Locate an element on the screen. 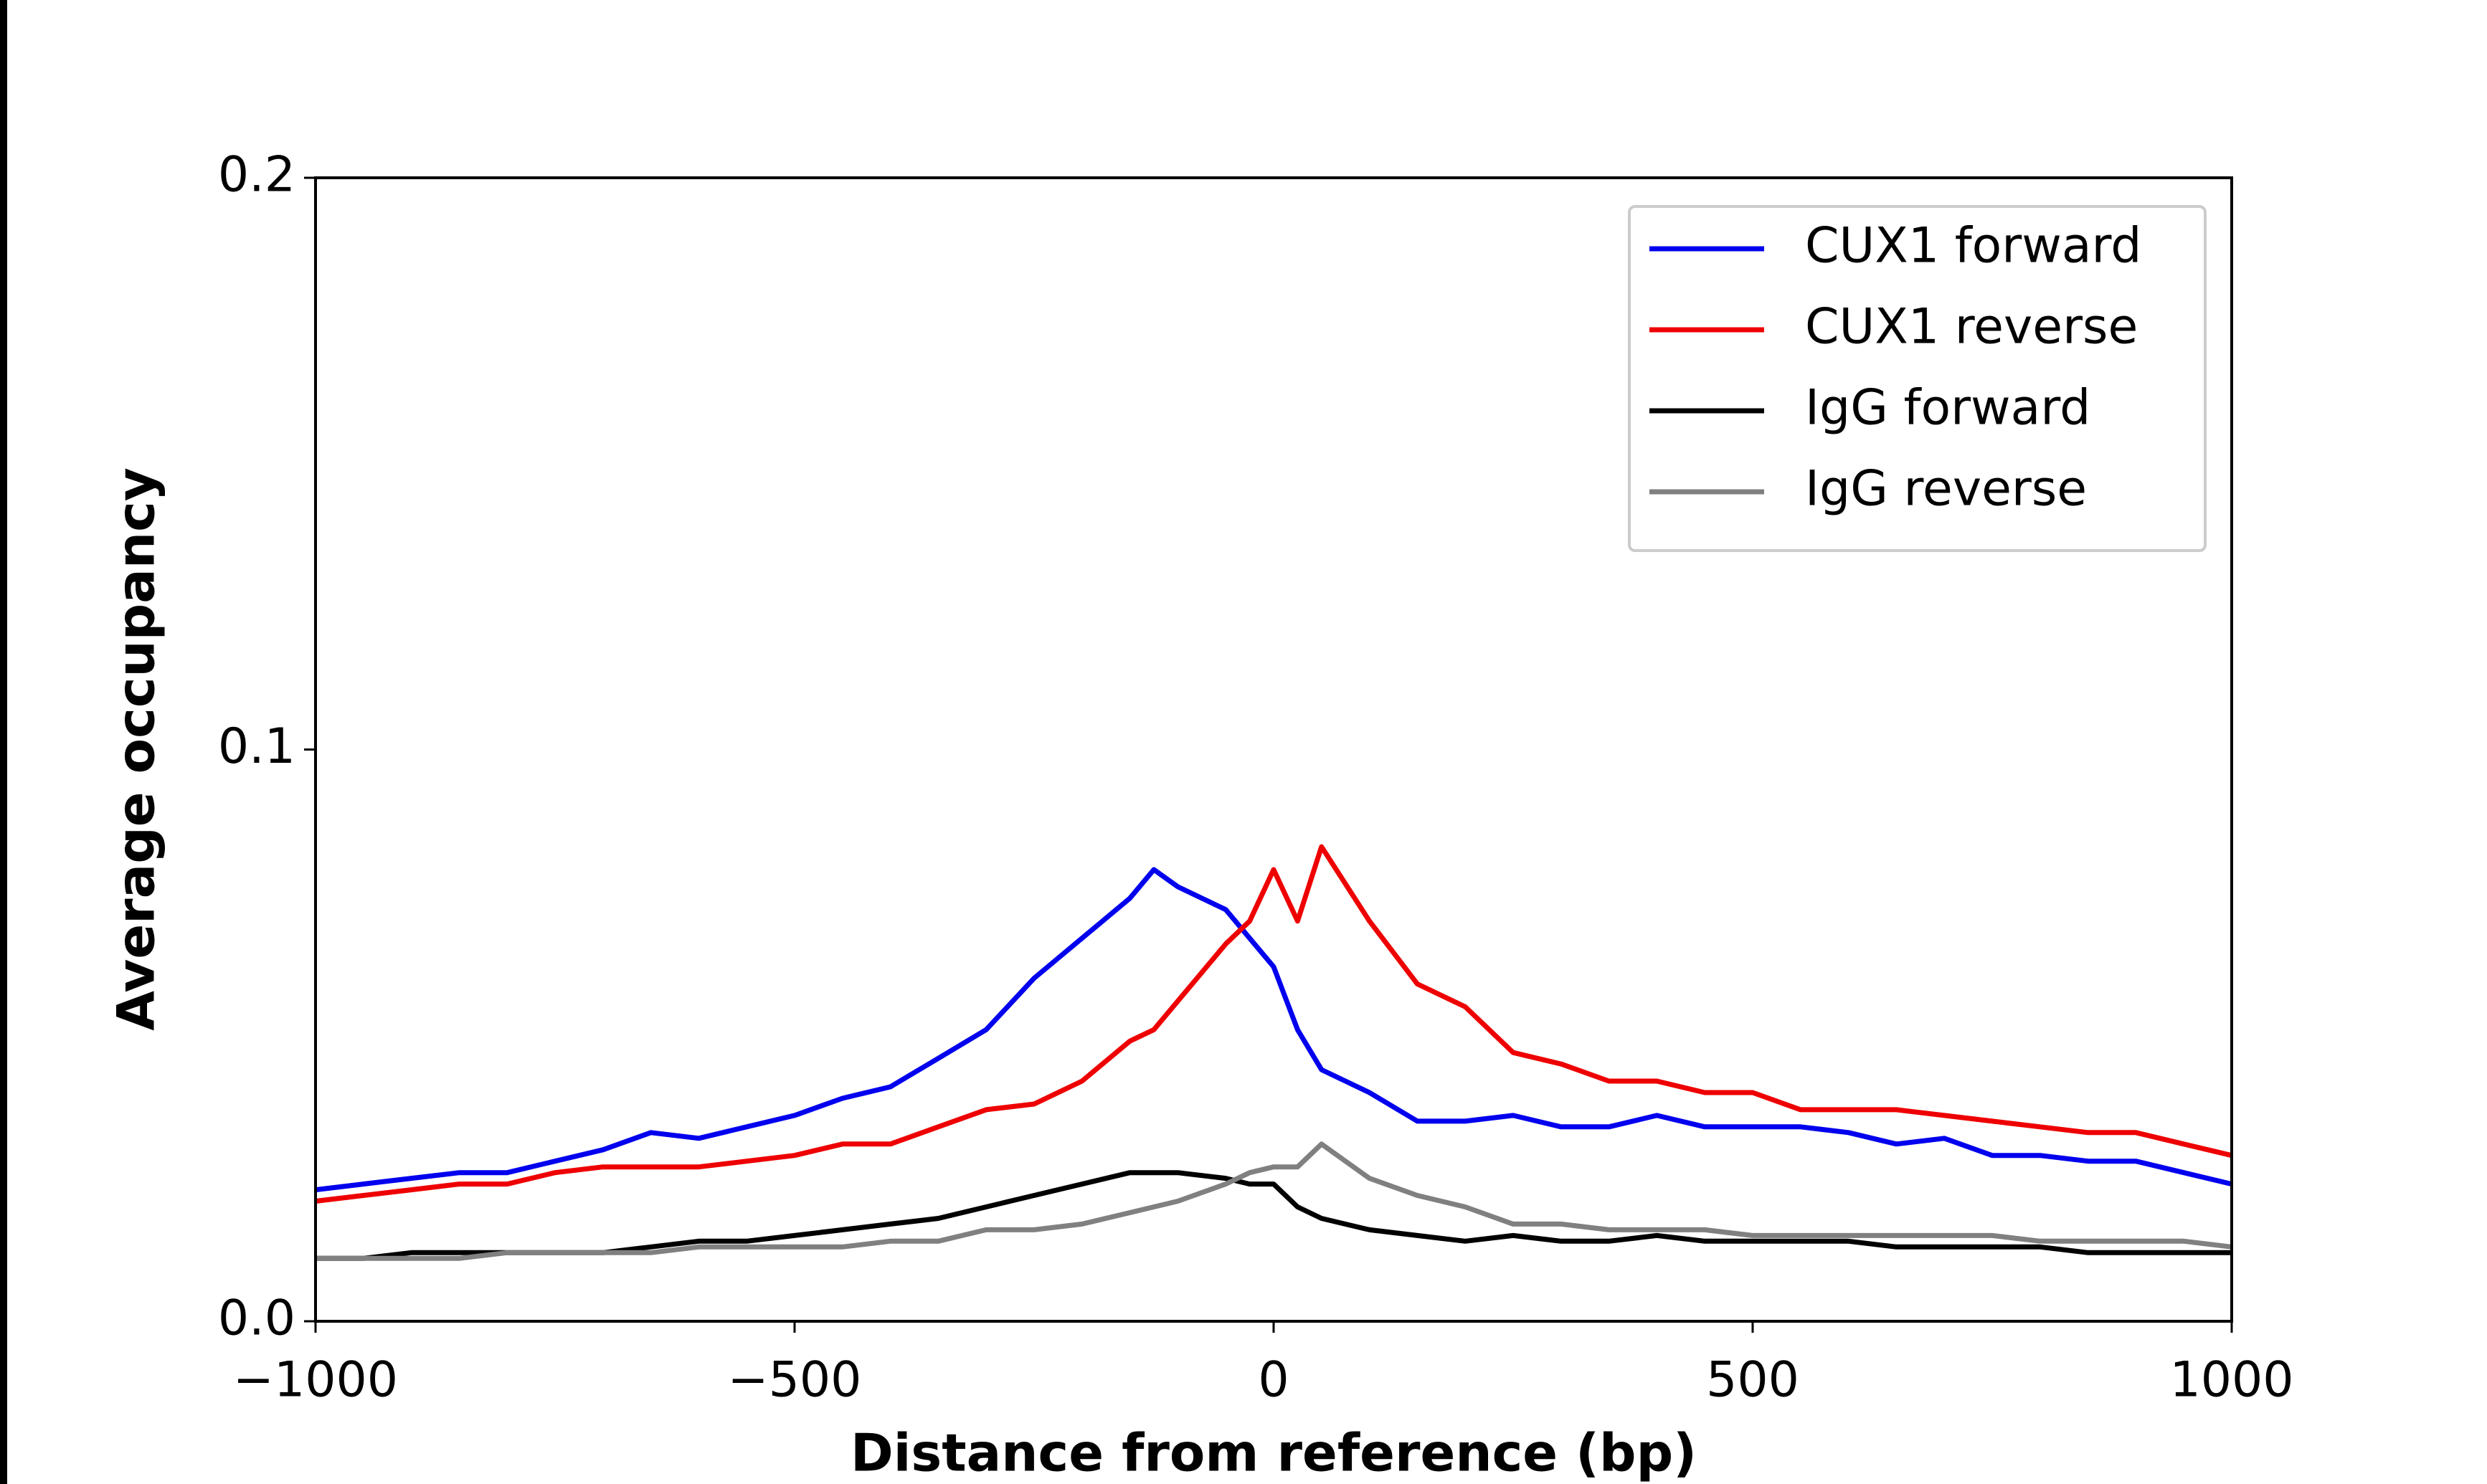  legend-label: IgG forward is located at coordinates (1948, 408).